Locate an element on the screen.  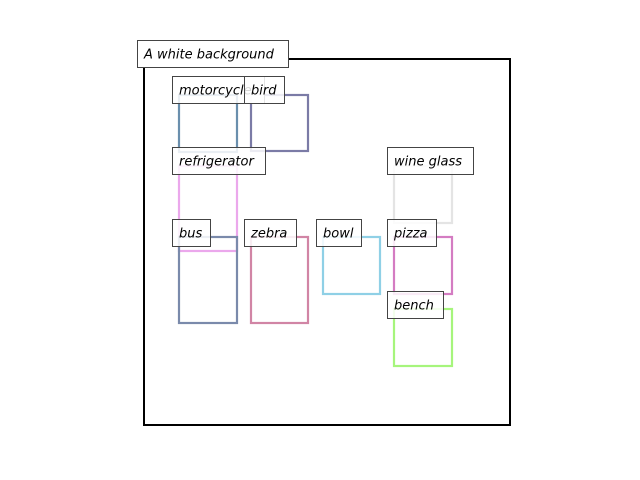
bird-label: bird is located at coordinates (264, 90).